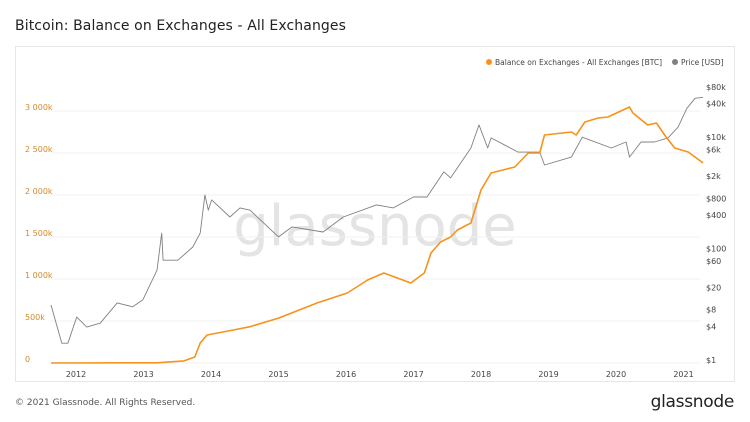 The width and height of the screenshot is (750, 422). What do you see at coordinates (143, 374) in the screenshot?
I see `x-axis-tick-label: 2013` at bounding box center [143, 374].